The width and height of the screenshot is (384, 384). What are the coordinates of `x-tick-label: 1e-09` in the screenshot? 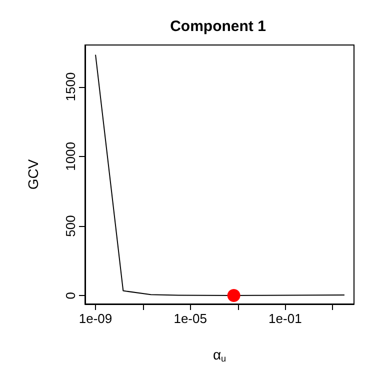 It's located at (95, 318).